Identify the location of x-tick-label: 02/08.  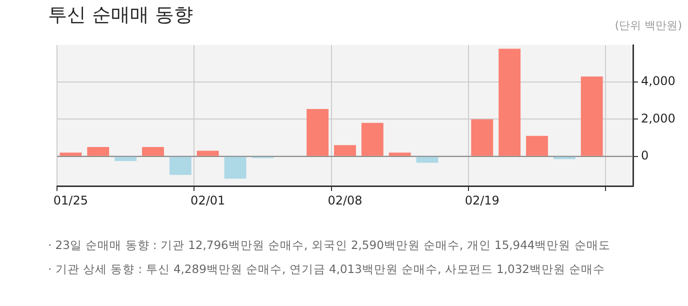
(345, 200).